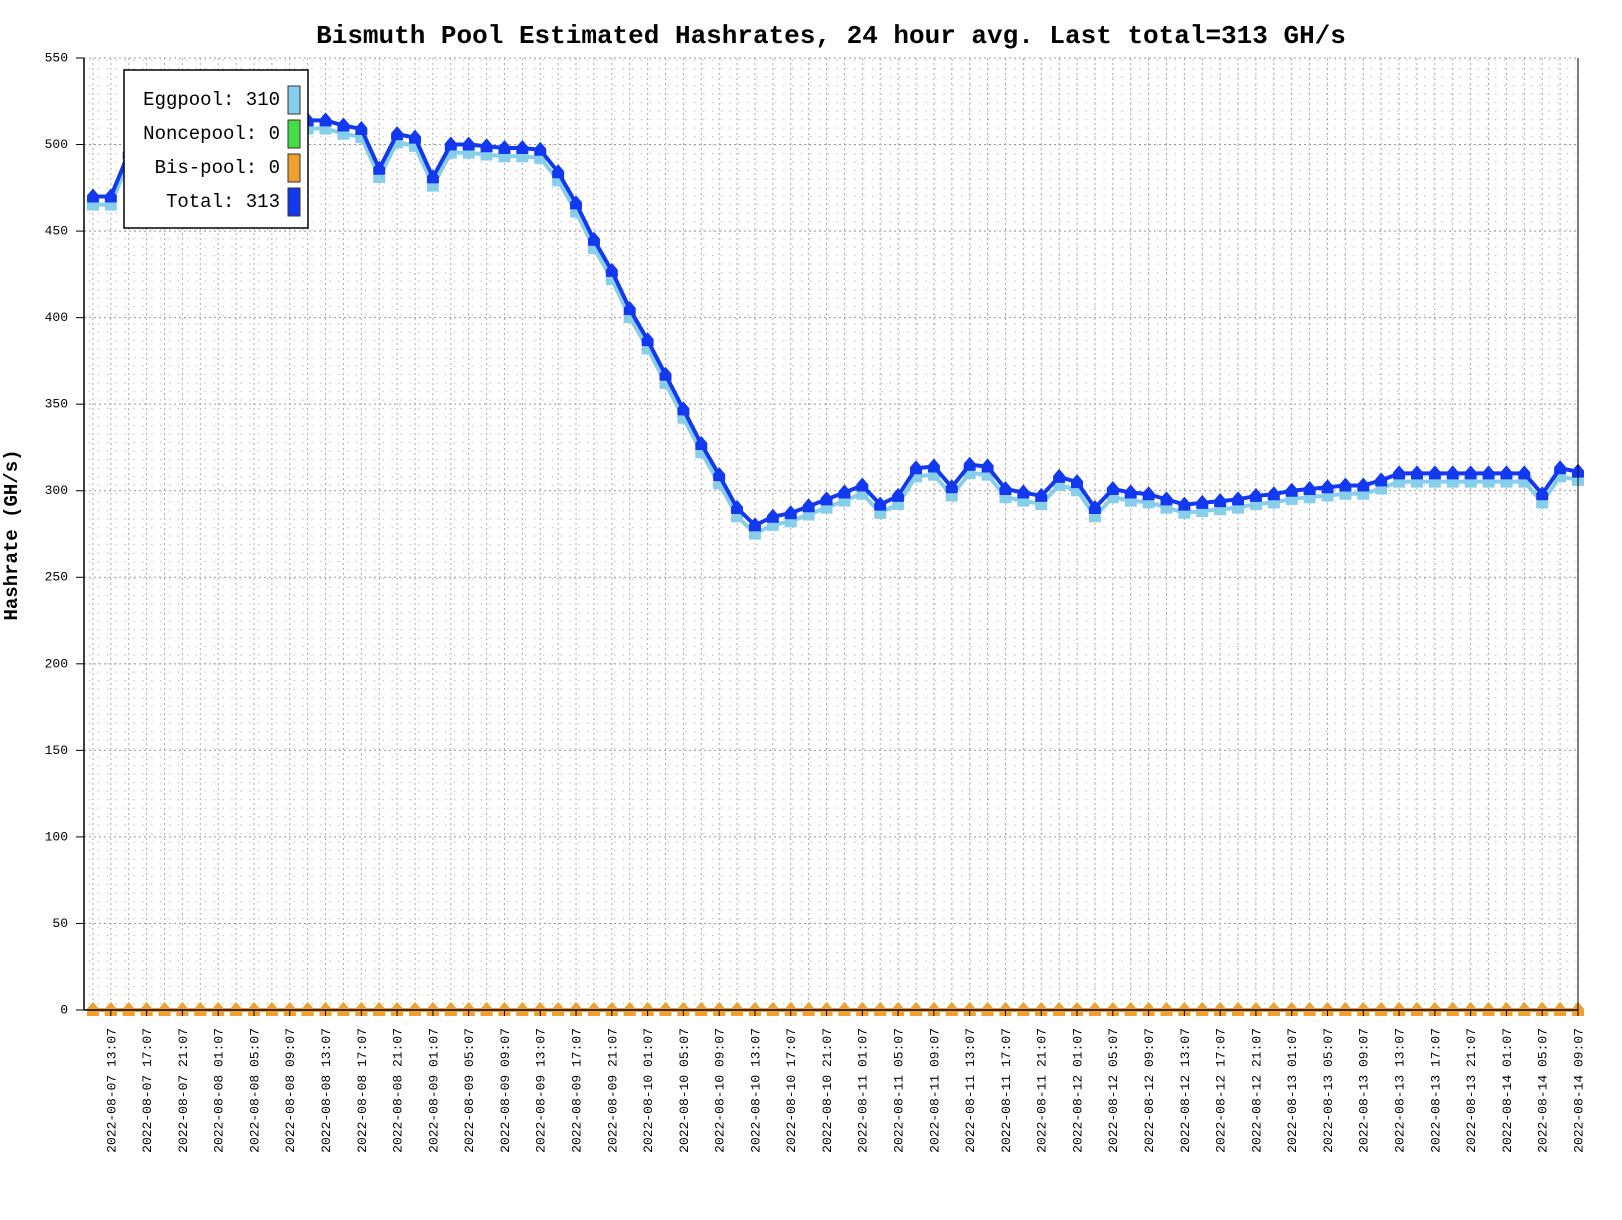  I want to click on x-tick-label: 2022-08-09 01:07, so click(433, 1090).